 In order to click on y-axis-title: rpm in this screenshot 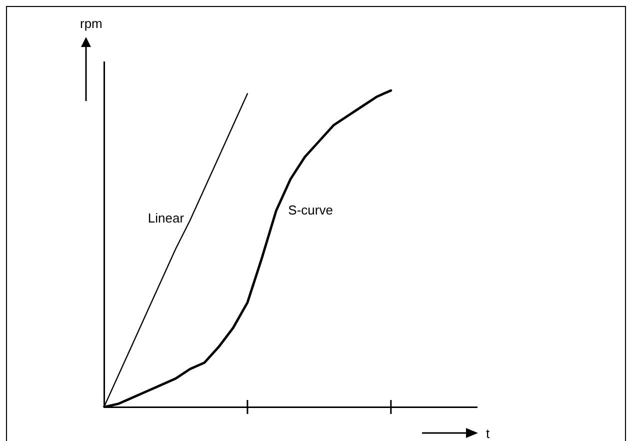, I will do `click(91, 23)`.